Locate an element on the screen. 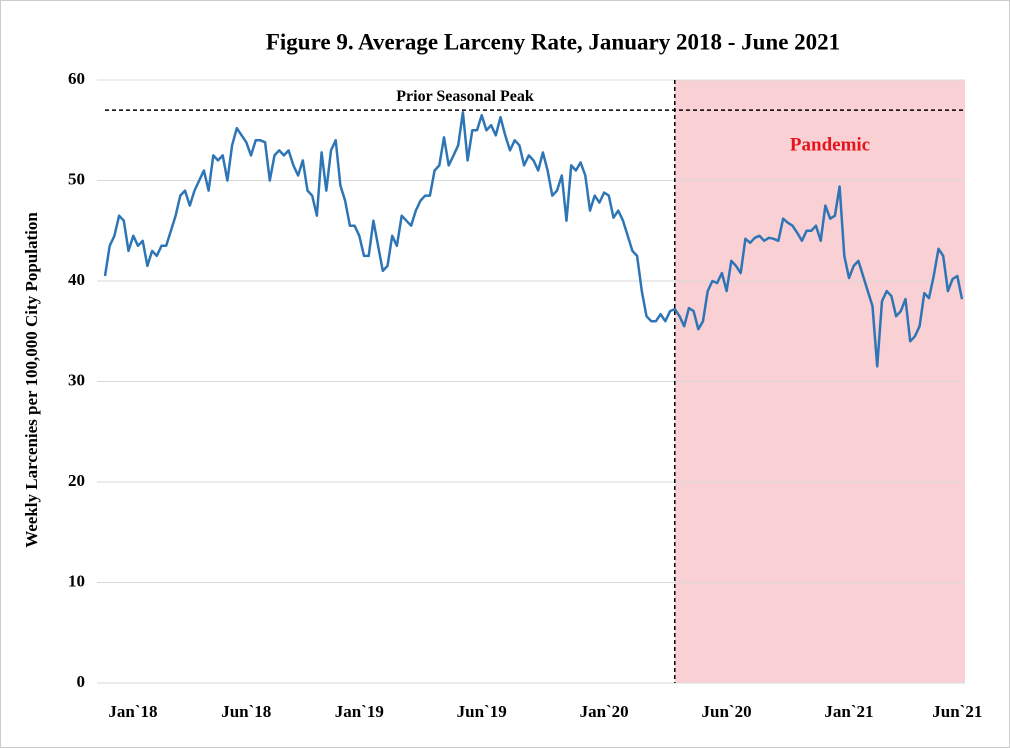 Image resolution: width=1010 pixels, height=748 pixels. x-tick-label: Jan`18 is located at coordinates (132, 711).